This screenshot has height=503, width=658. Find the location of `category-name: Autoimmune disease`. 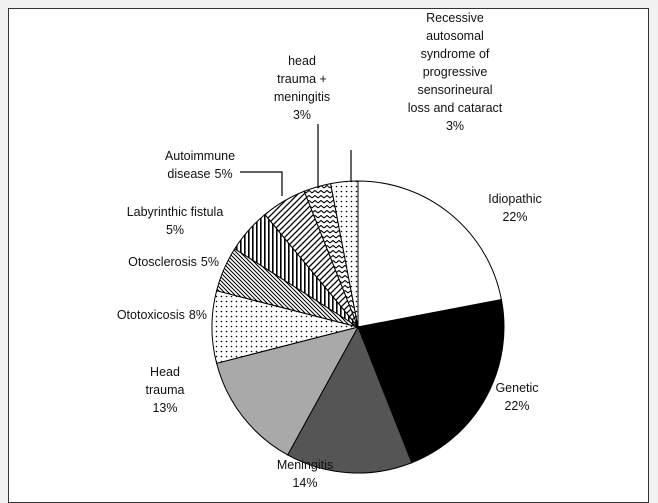

category-name: Autoimmune disease is located at coordinates (200, 165).